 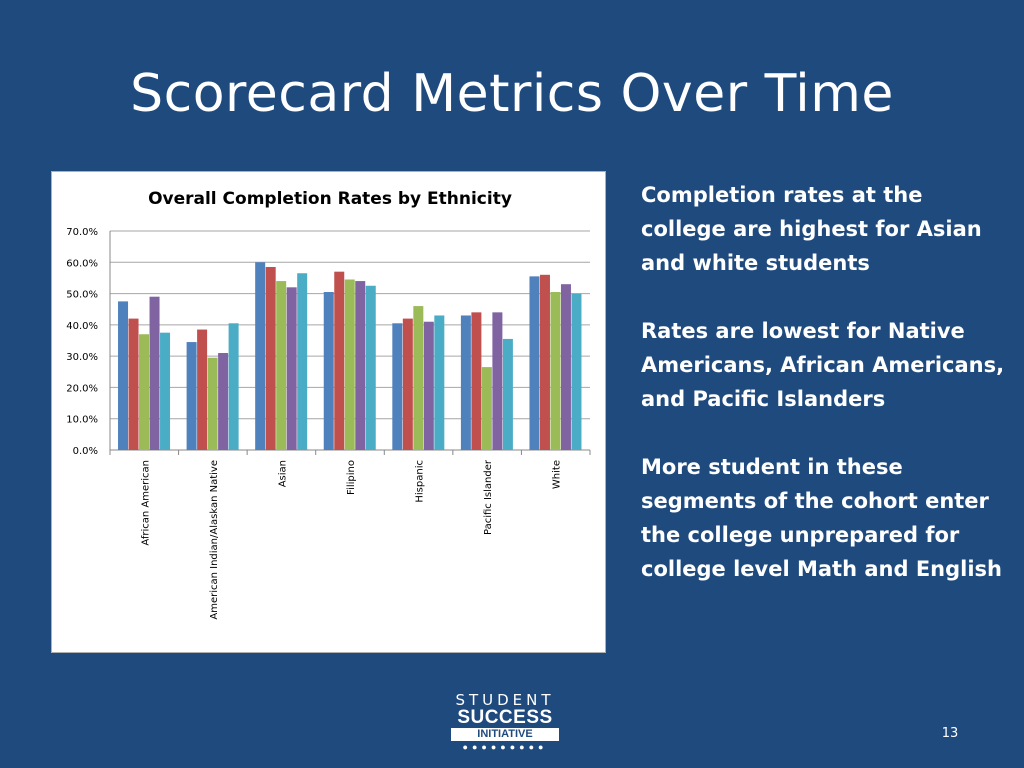 I want to click on y-tick-label: 60.0%, so click(x=82, y=263).